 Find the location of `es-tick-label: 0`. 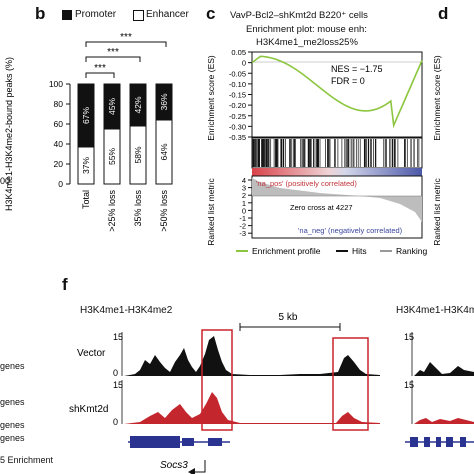

es-tick-label: 0 is located at coordinates (244, 63).